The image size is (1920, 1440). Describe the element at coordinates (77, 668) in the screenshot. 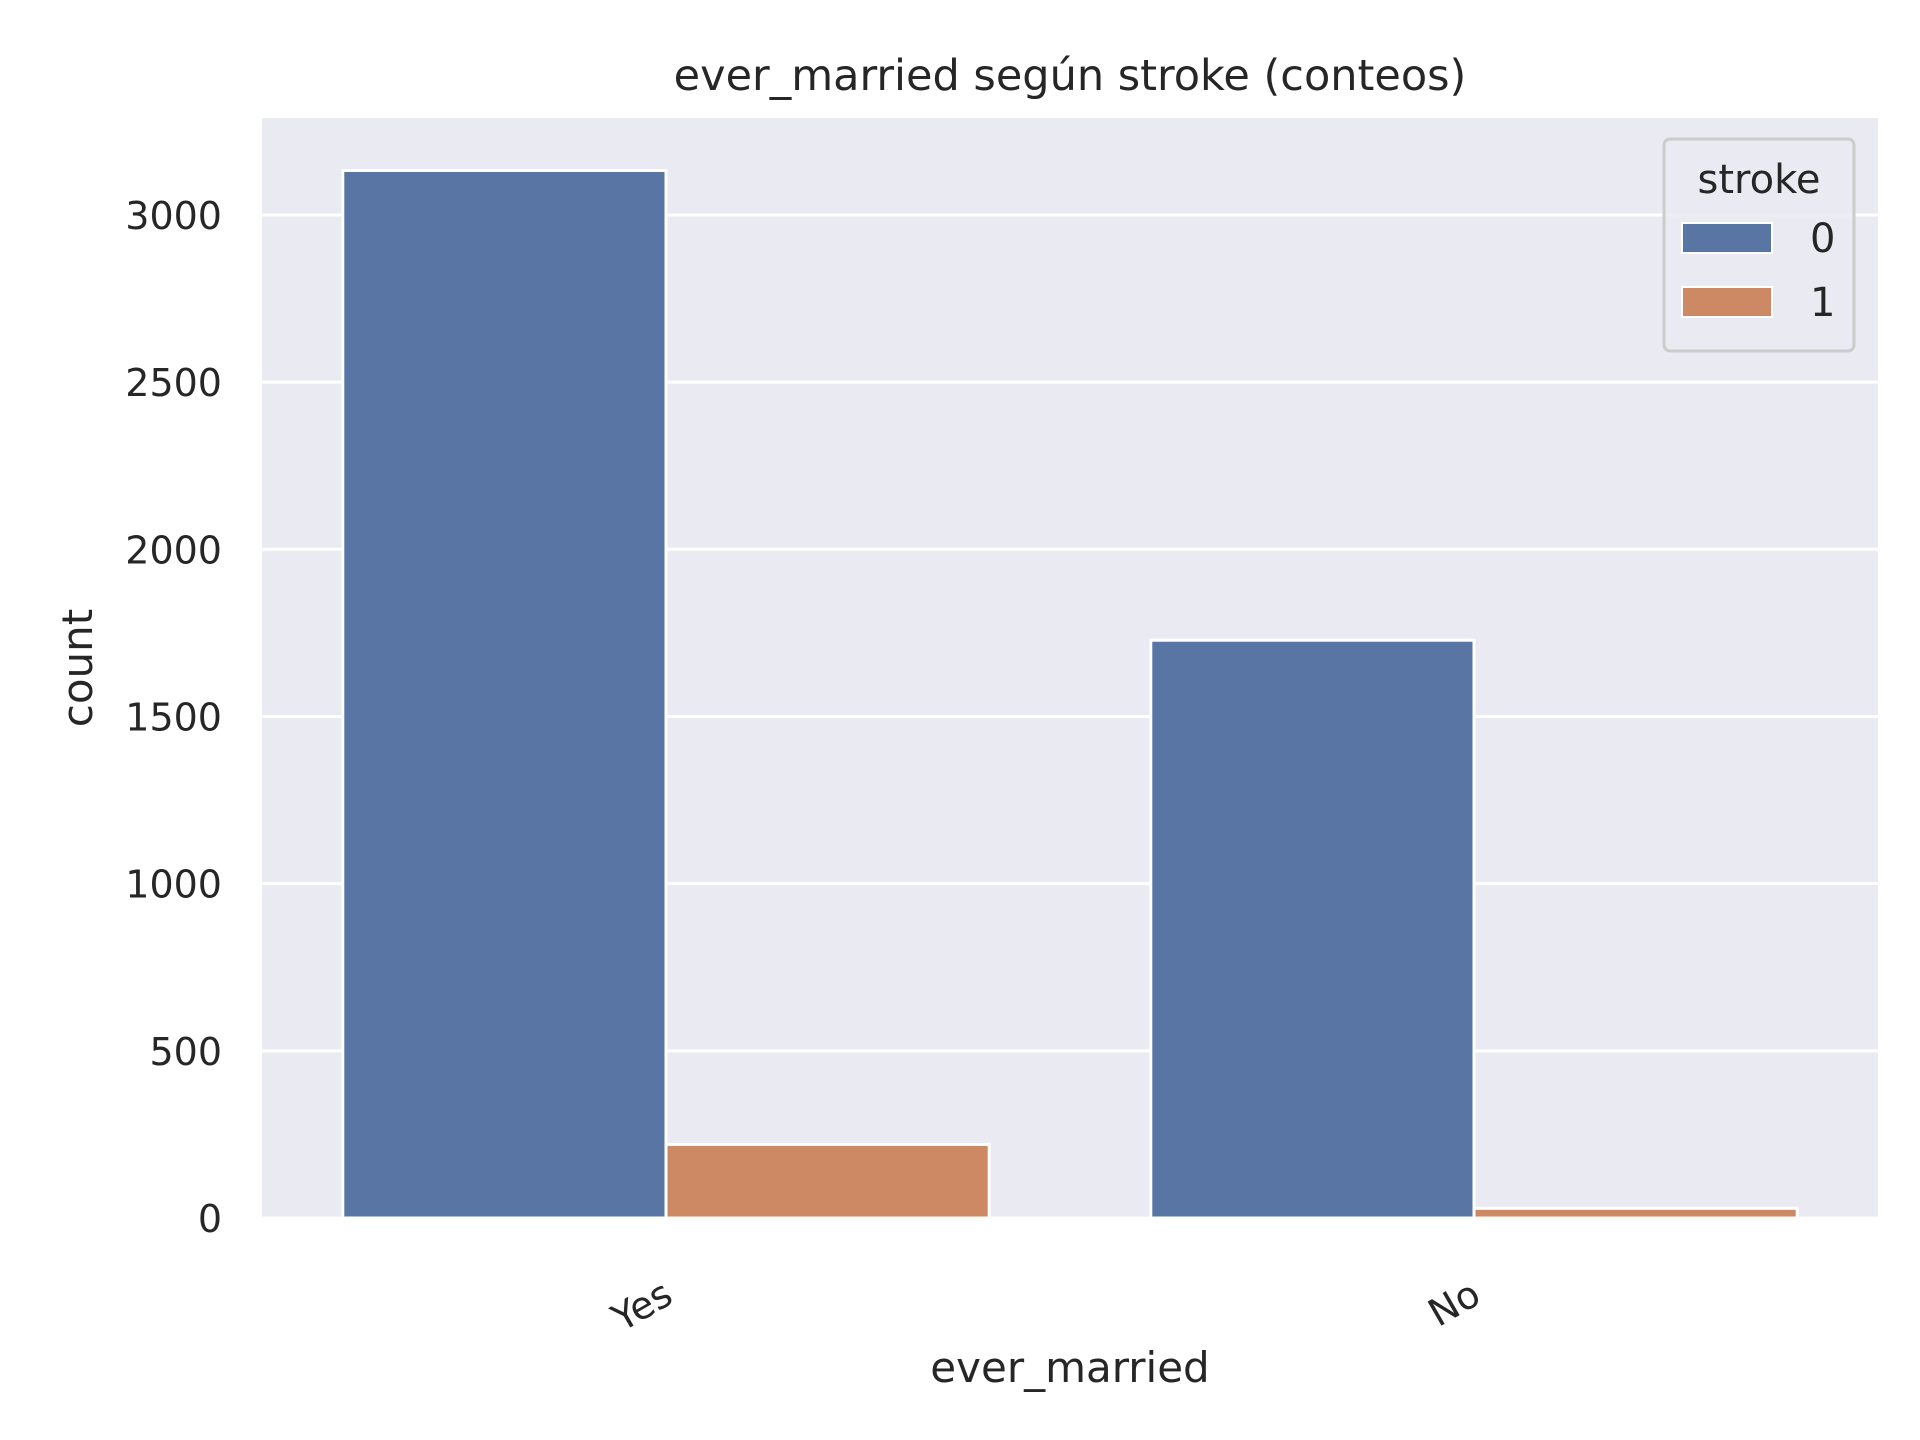

I see `y-axis-label: count` at that location.